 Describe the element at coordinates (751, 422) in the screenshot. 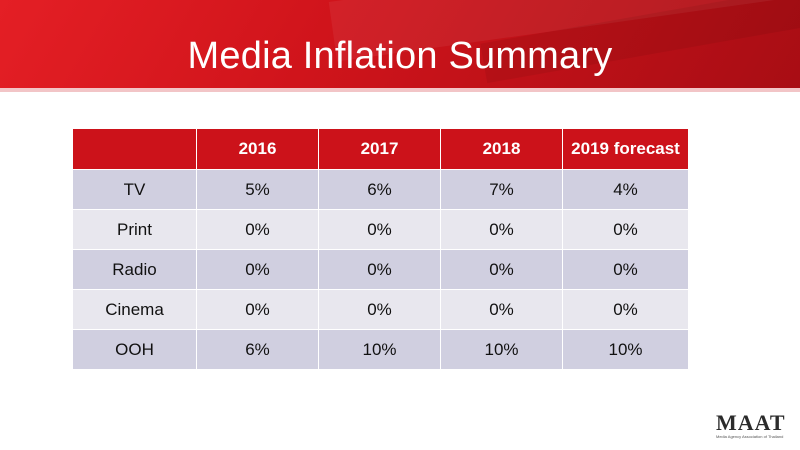

I see `logo-mark: MAAT` at that location.